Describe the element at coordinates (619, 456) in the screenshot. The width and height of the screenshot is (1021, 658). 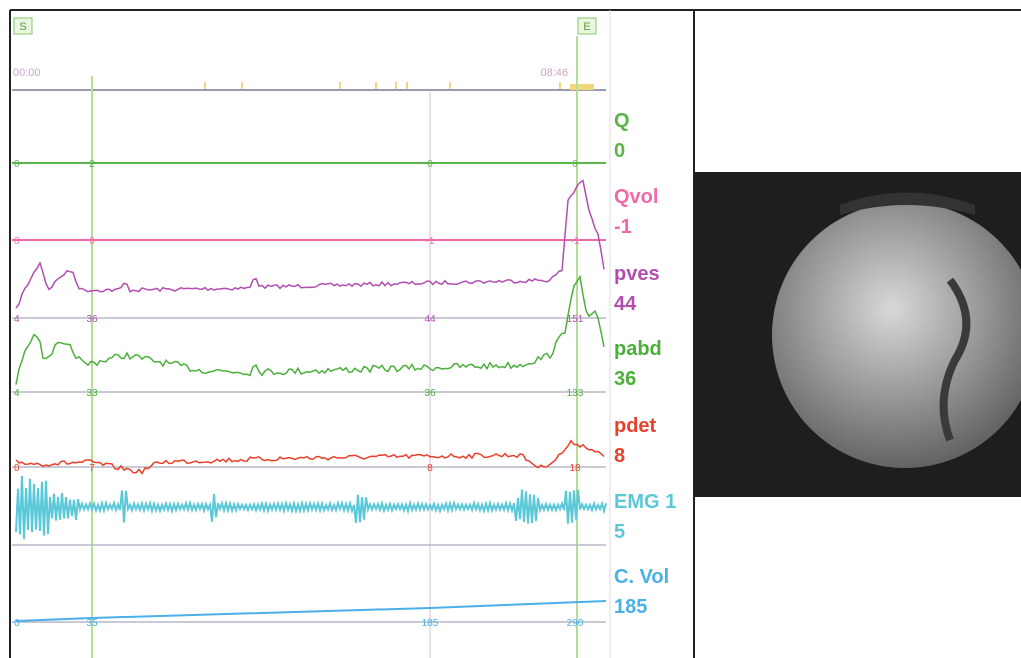
I see `channel-value: 8` at that location.